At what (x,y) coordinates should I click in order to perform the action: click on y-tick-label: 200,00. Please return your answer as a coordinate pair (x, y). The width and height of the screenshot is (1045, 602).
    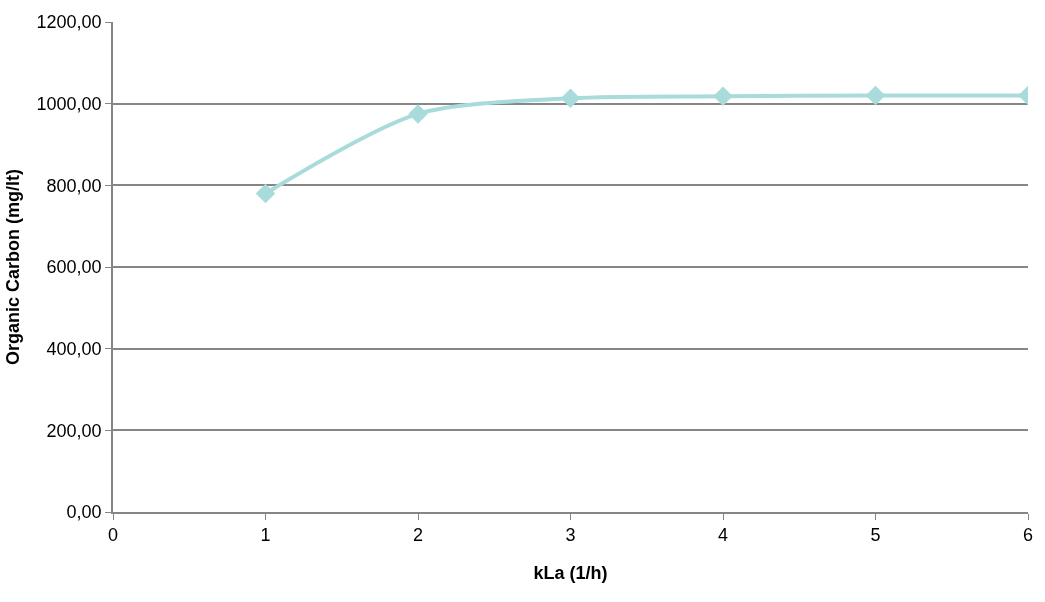
    Looking at the image, I should click on (74, 430).